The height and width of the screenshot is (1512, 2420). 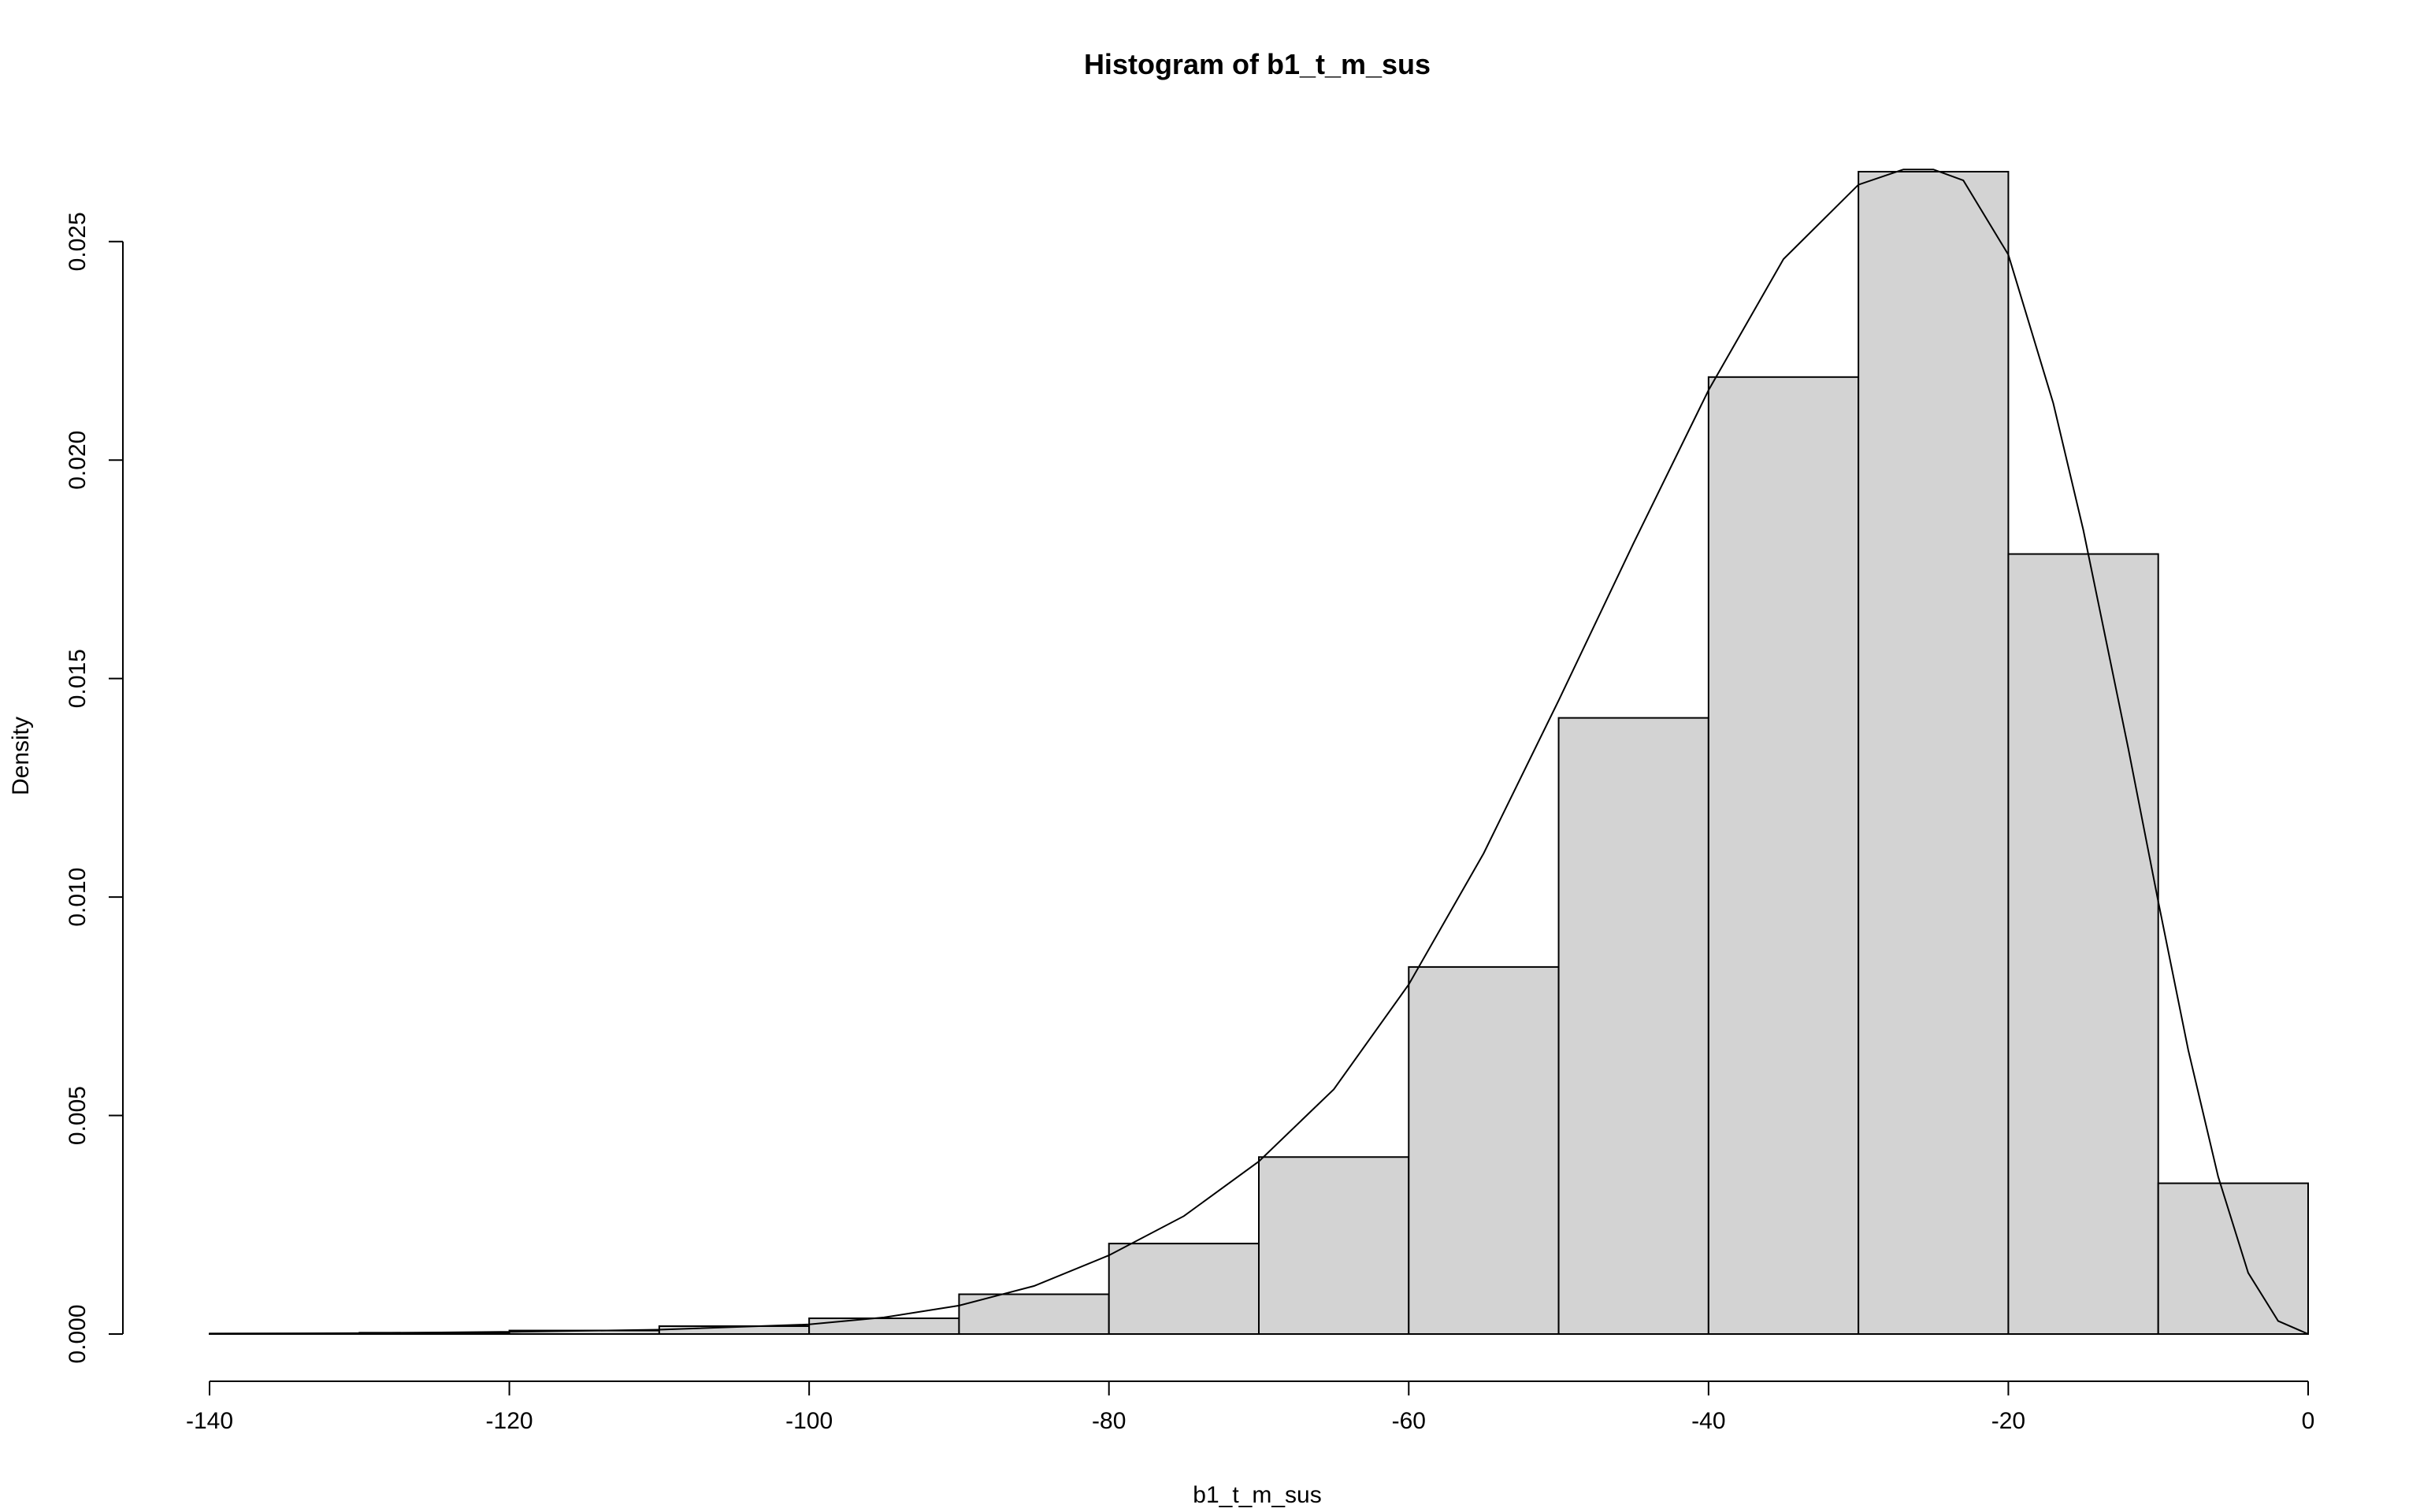 What do you see at coordinates (1257, 1495) in the screenshot?
I see `x-axis-label: b1_t_m_sus` at bounding box center [1257, 1495].